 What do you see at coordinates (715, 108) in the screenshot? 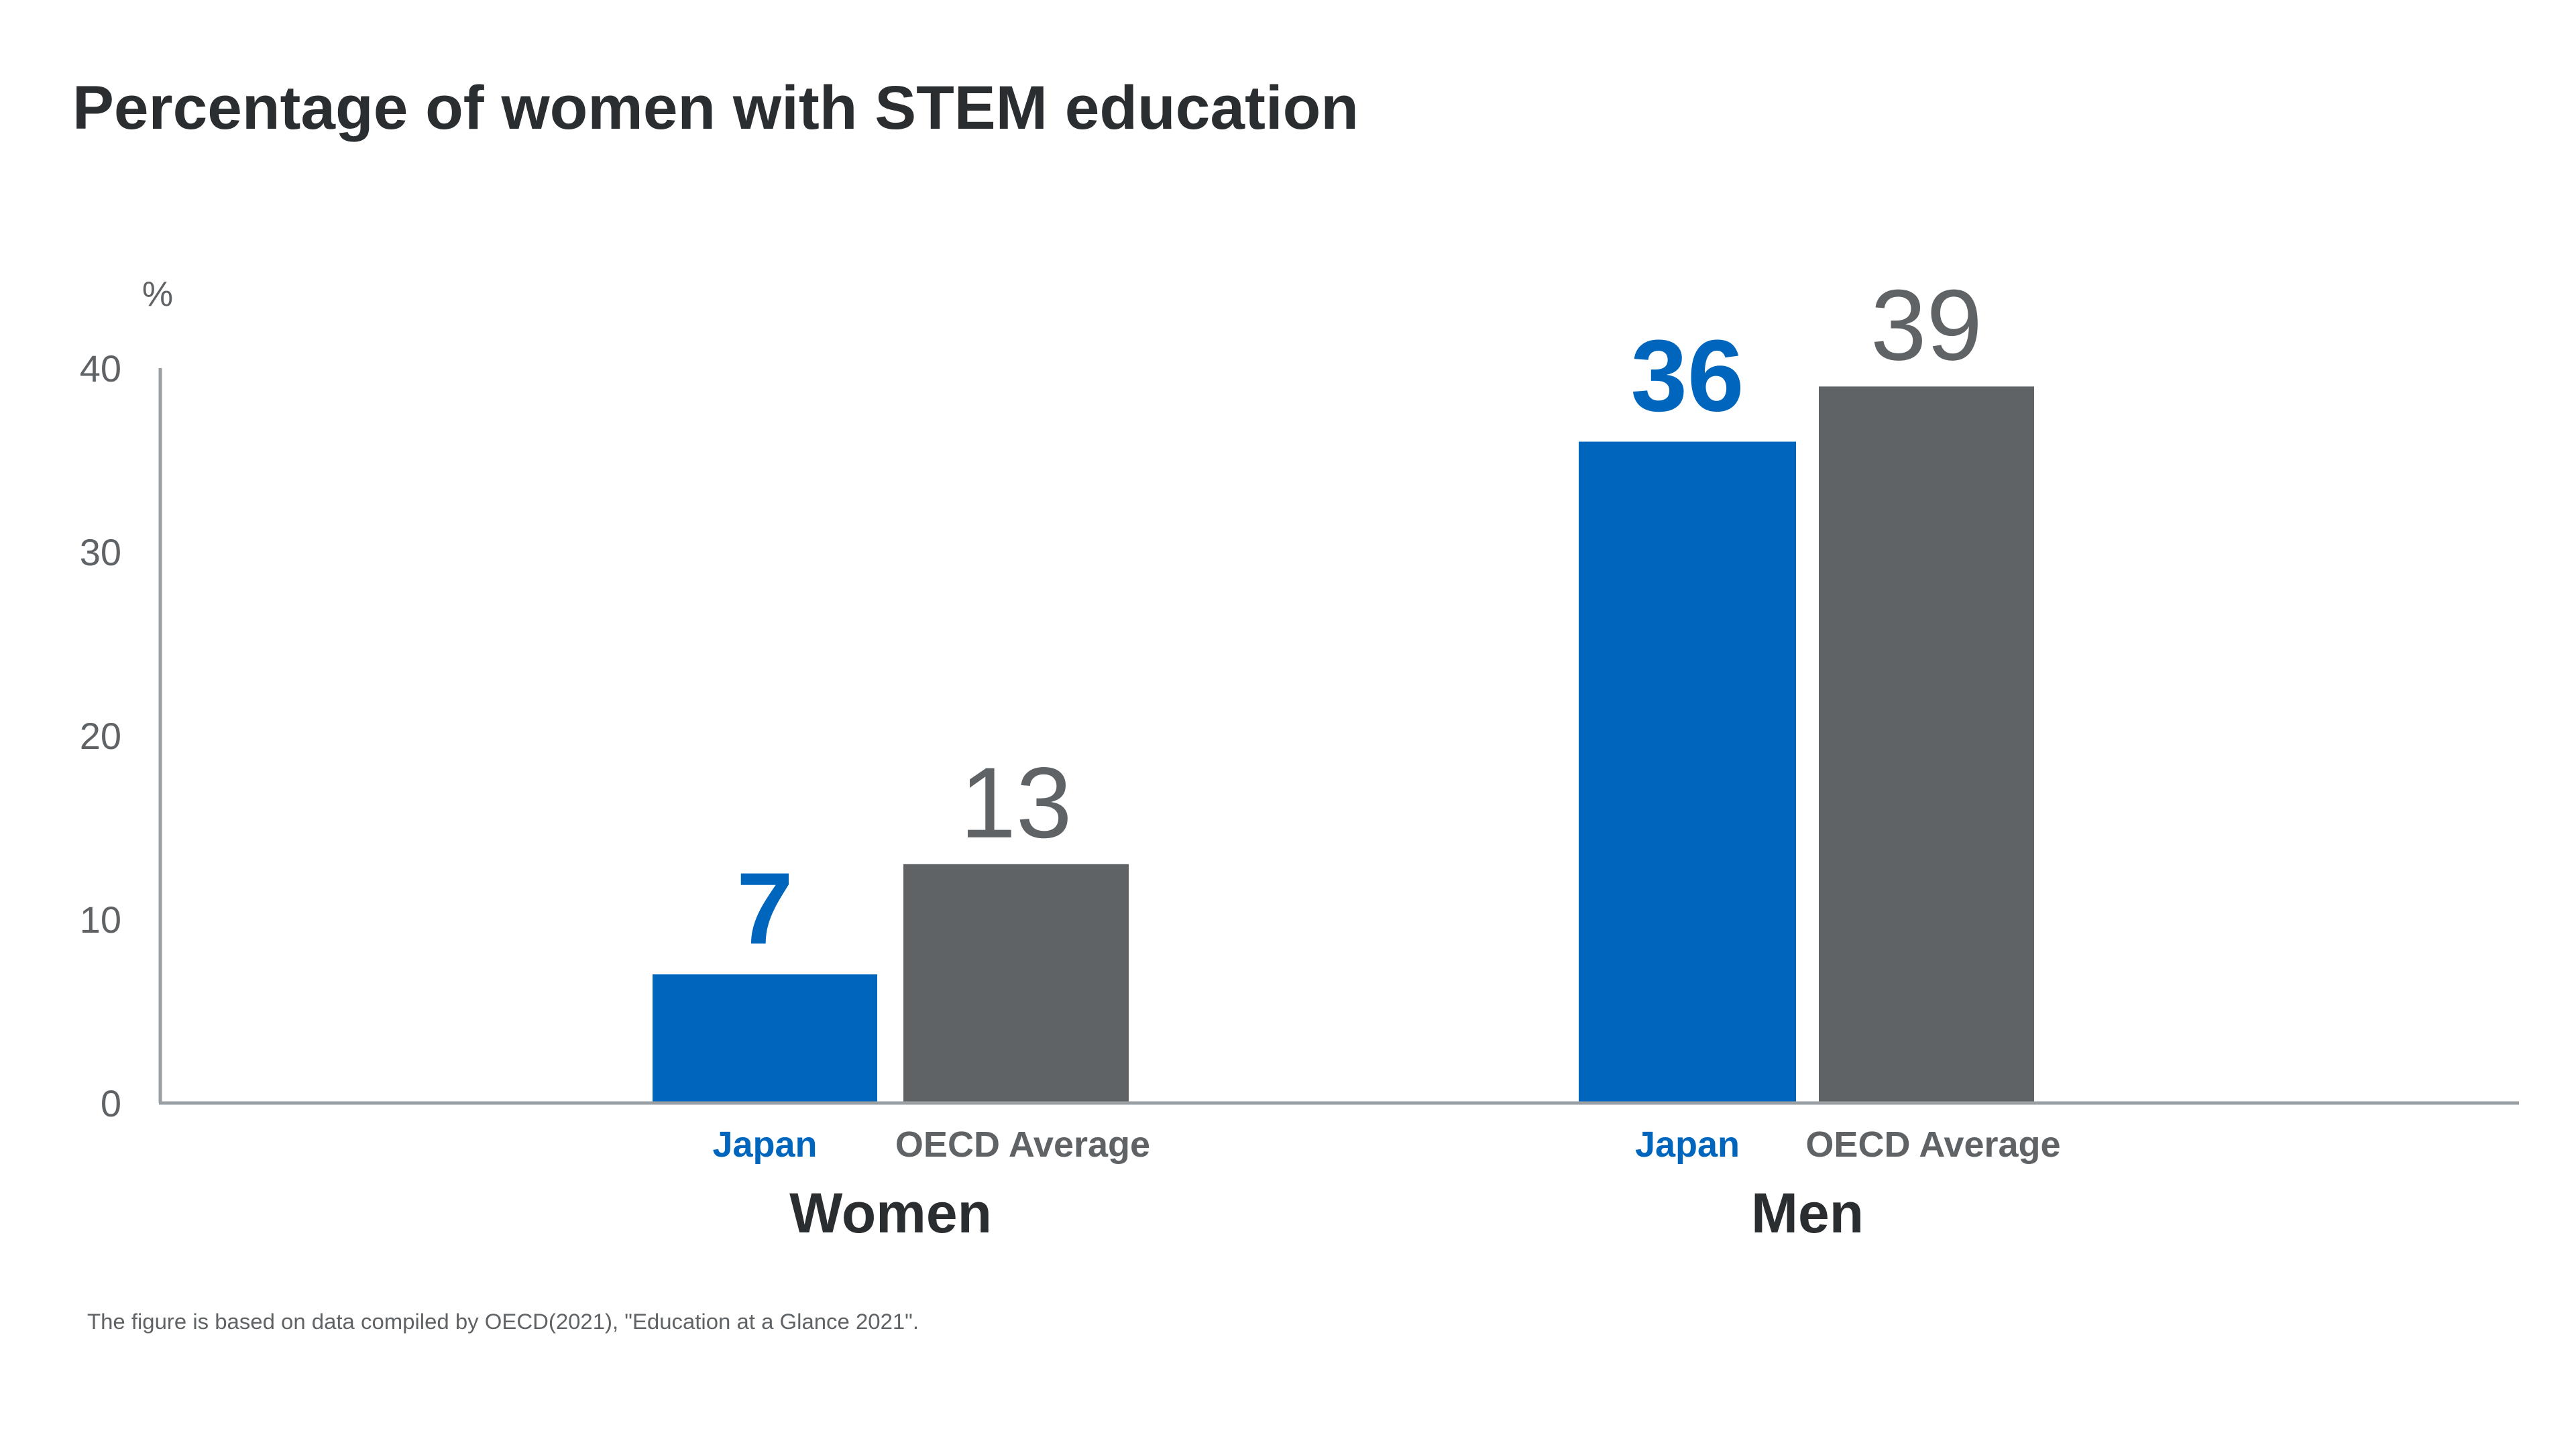
I see `chart-title: Percentage of women with STEM education` at bounding box center [715, 108].